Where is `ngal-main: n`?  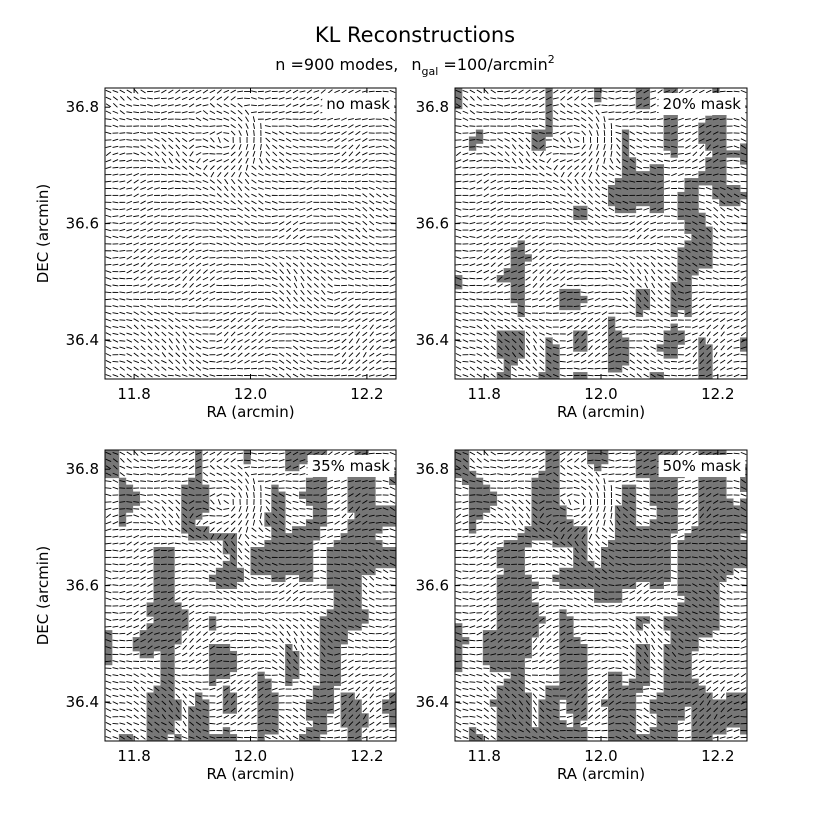 ngal-main: n is located at coordinates (416, 64).